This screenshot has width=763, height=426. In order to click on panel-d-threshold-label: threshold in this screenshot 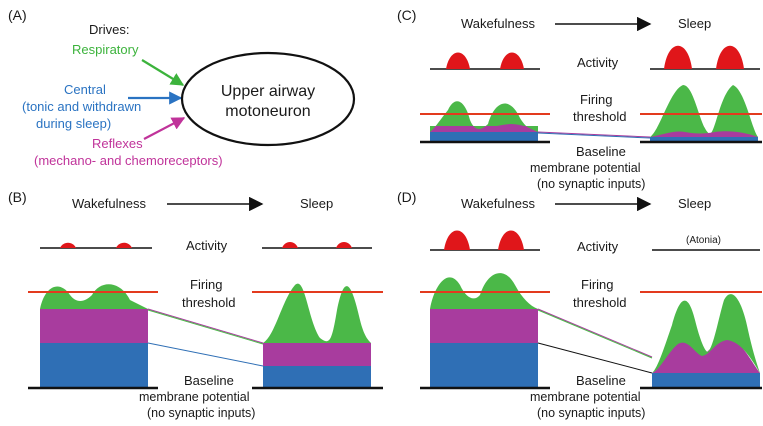, I will do `click(599, 302)`.